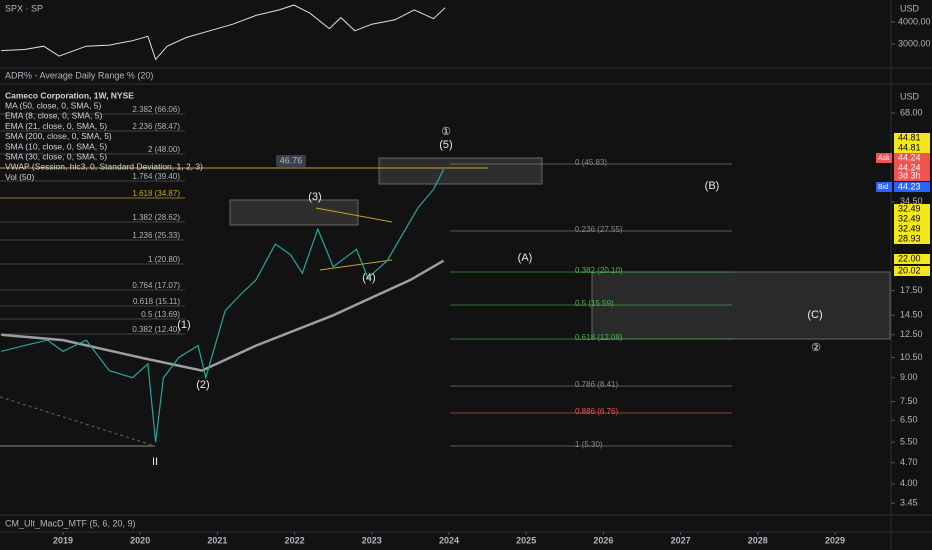 The width and height of the screenshot is (932, 550). I want to click on fib-label: 0.236 (27.55), so click(599, 229).